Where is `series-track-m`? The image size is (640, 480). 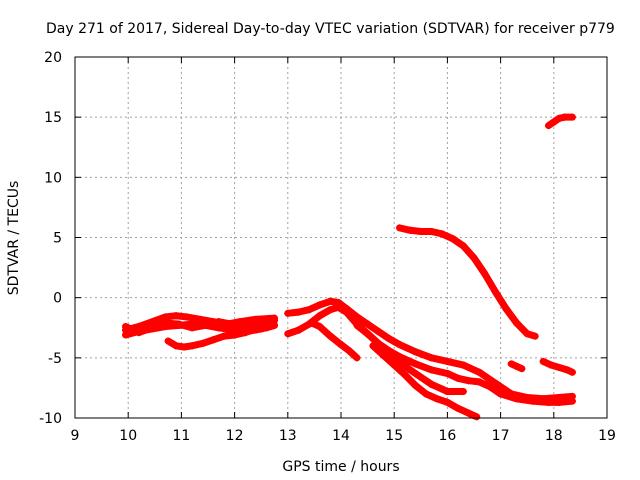 series-track-m is located at coordinates (560, 121).